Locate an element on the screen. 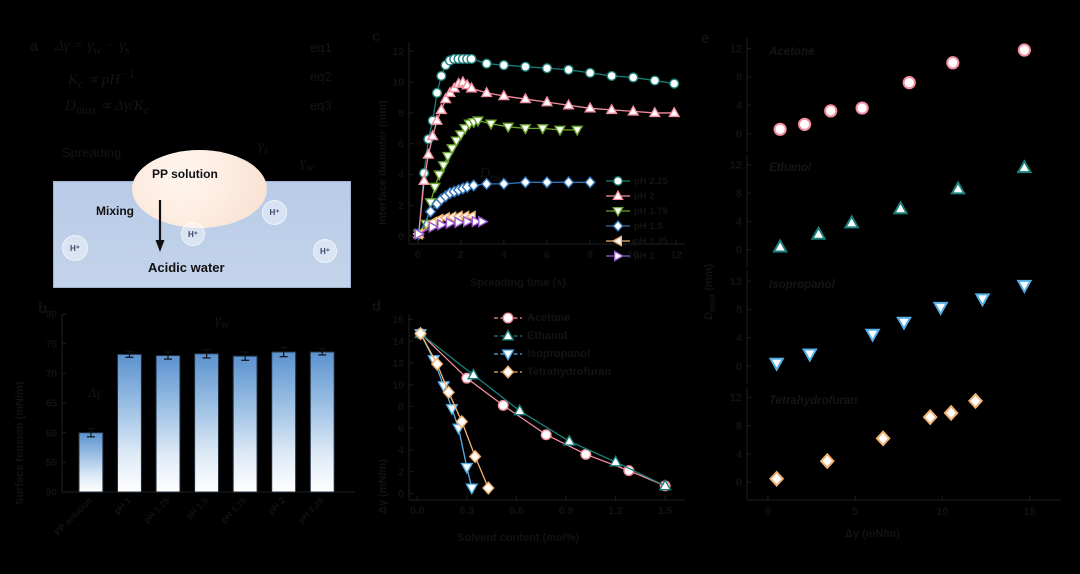  svg-text: 75 is located at coordinates (52, 344).